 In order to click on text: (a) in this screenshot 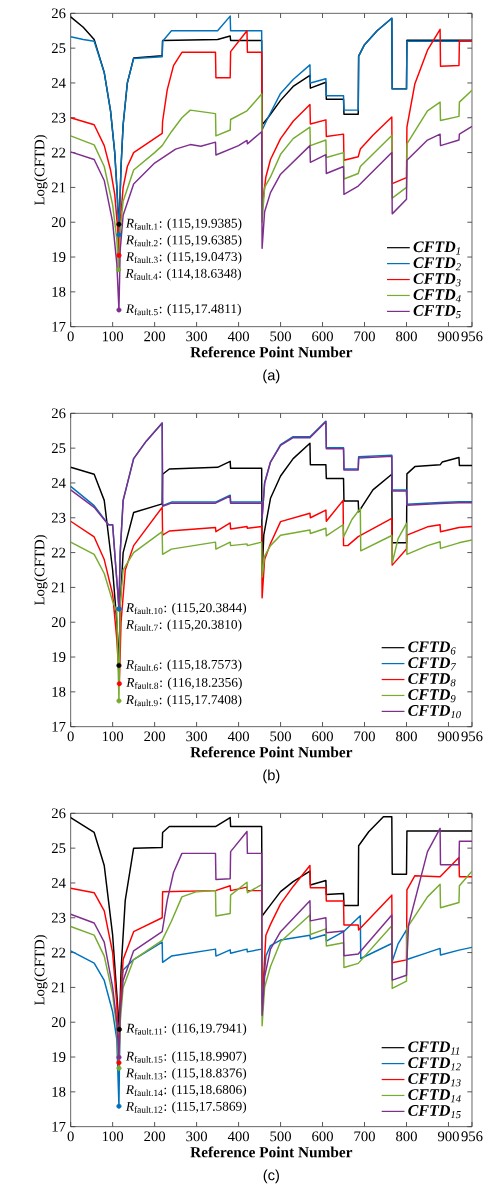, I will do `click(271, 376)`.